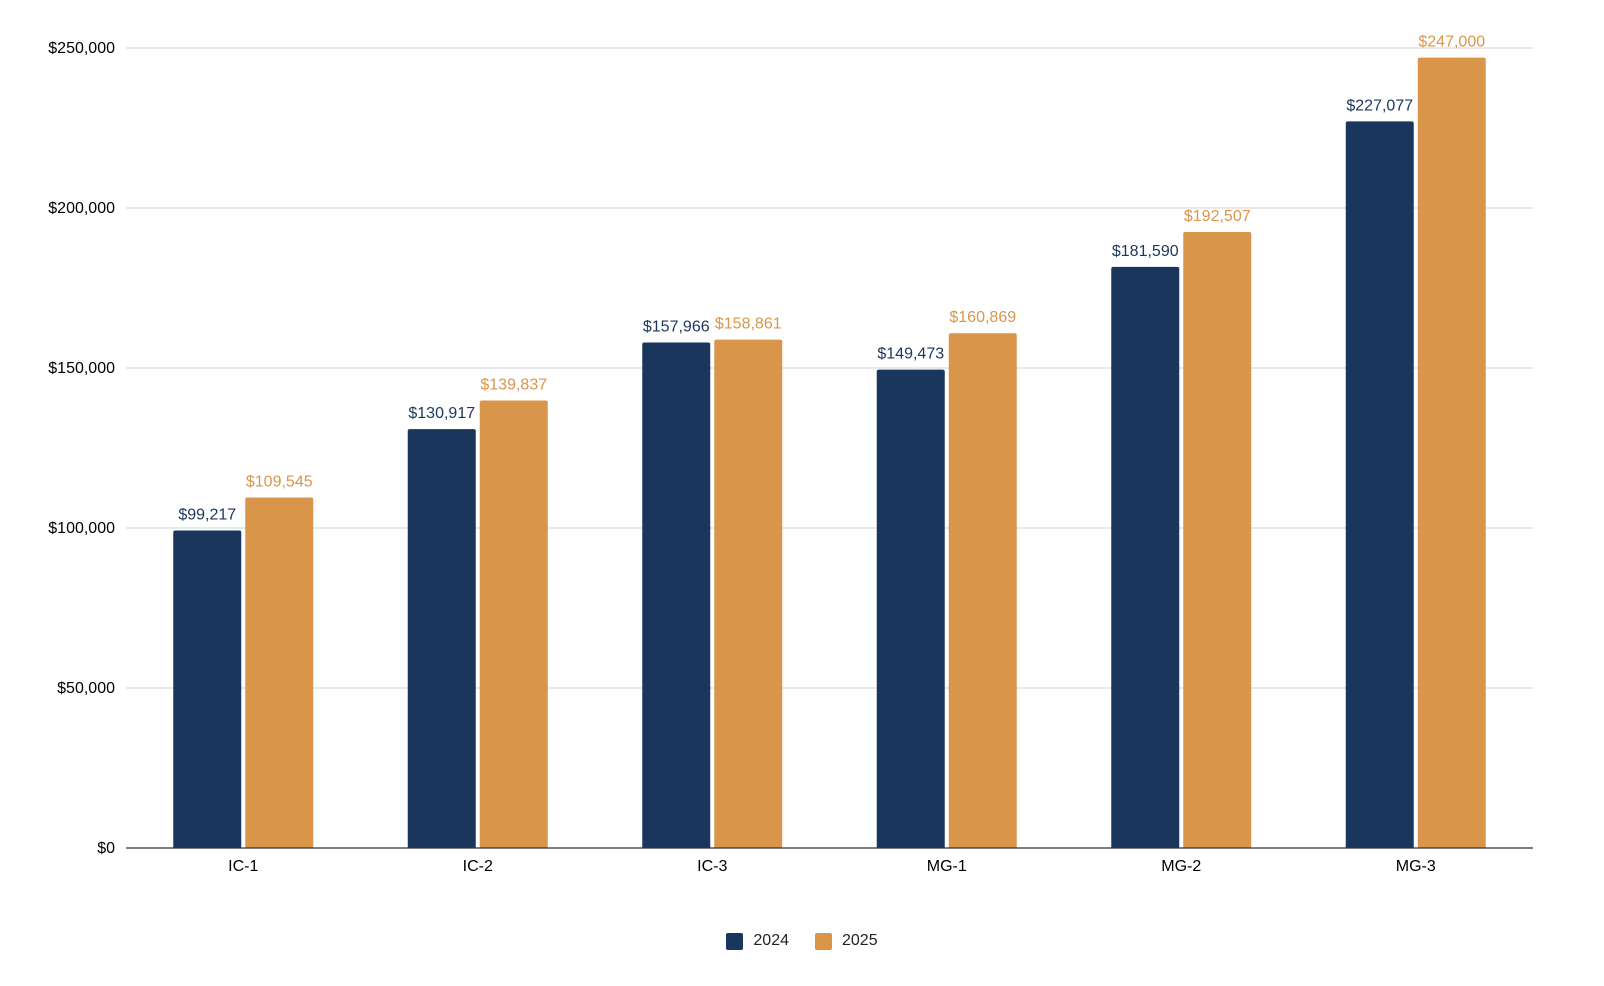 The height and width of the screenshot is (986, 1604). What do you see at coordinates (832, 866) in the screenshot?
I see `x-axis-tick-labels: IC-1 IC-2 IC-3 MG-1 MG-2 MG-3` at bounding box center [832, 866].